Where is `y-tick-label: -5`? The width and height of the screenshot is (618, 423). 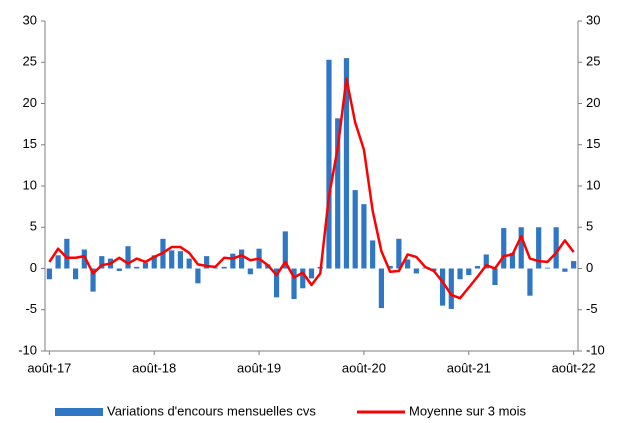
y-tick-label: -5 is located at coordinates (31, 308).